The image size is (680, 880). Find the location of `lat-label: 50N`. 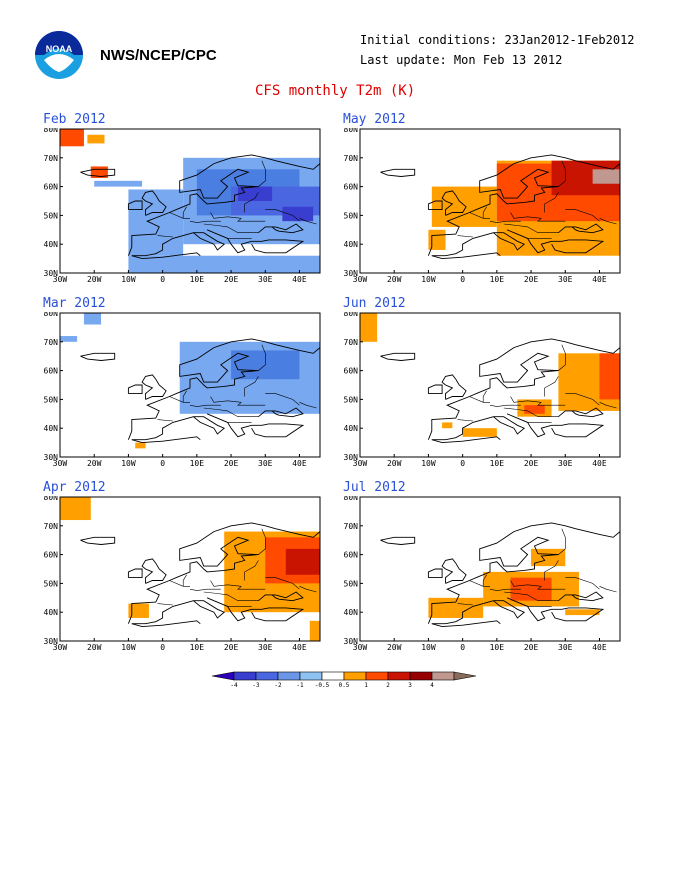

lat-label: 50N is located at coordinates (51, 583).